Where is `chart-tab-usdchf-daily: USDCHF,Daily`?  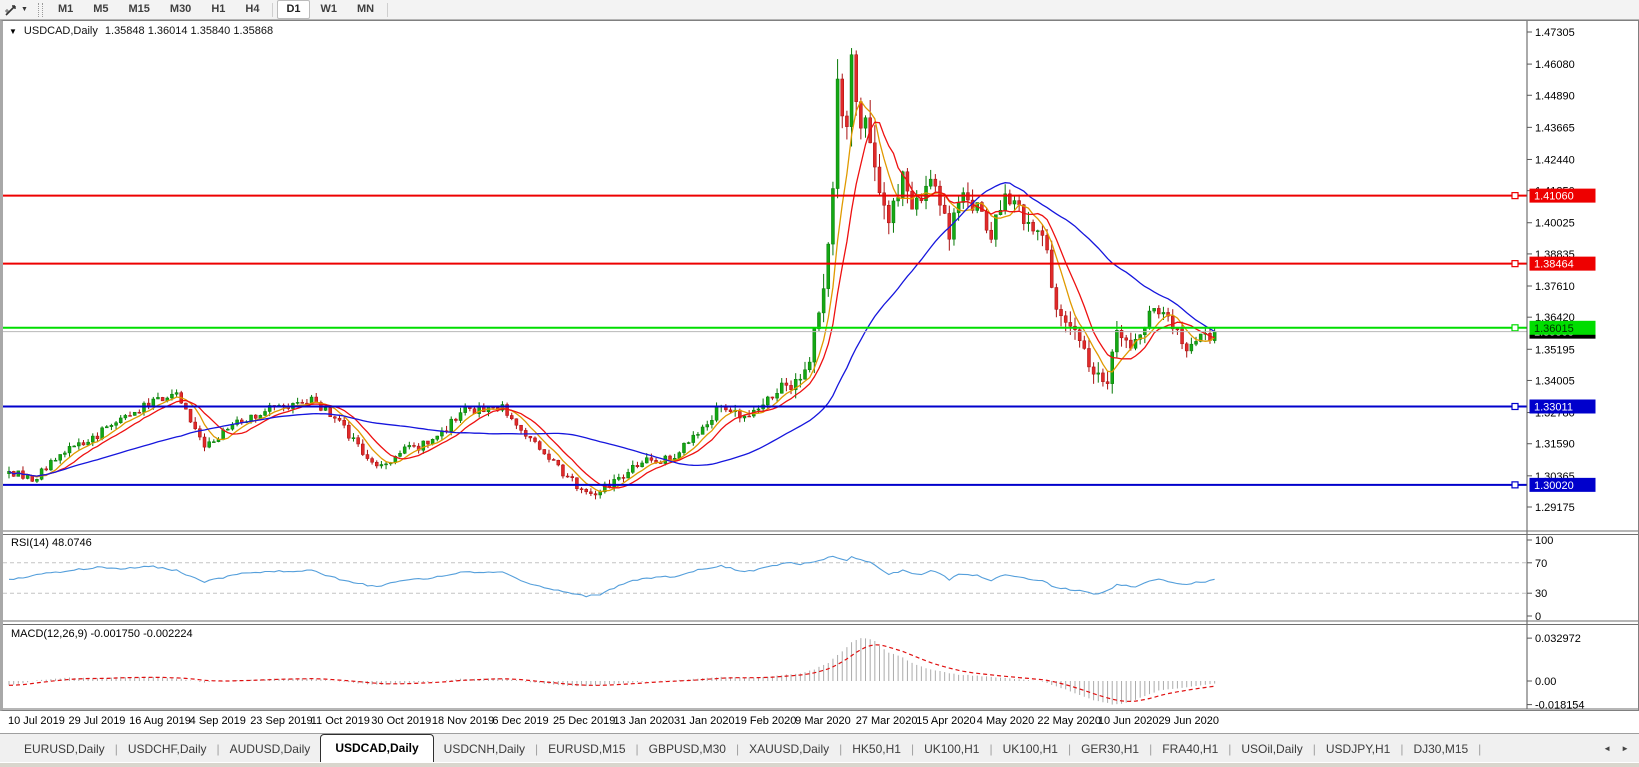 chart-tab-usdchf-daily: USDCHF,Daily is located at coordinates (167, 749).